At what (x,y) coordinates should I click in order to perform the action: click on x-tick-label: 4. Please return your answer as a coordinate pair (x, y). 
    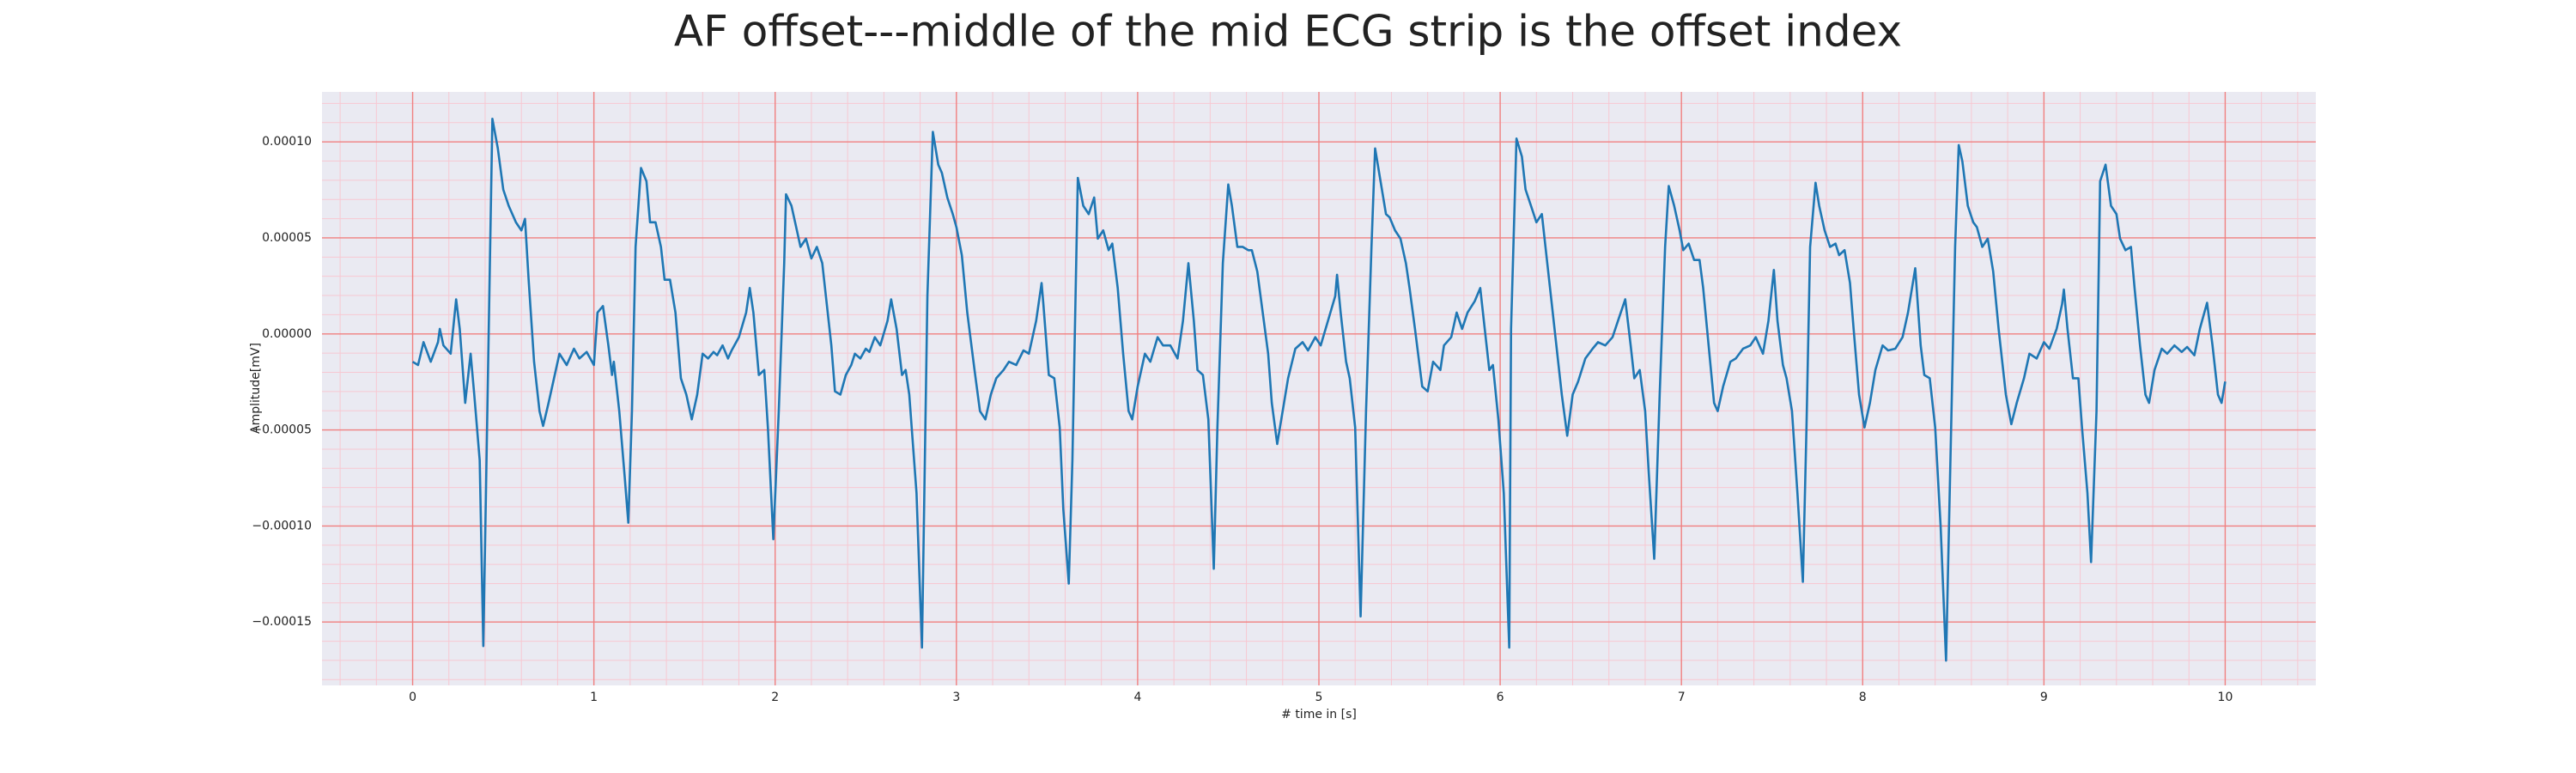
    Looking at the image, I should click on (1137, 697).